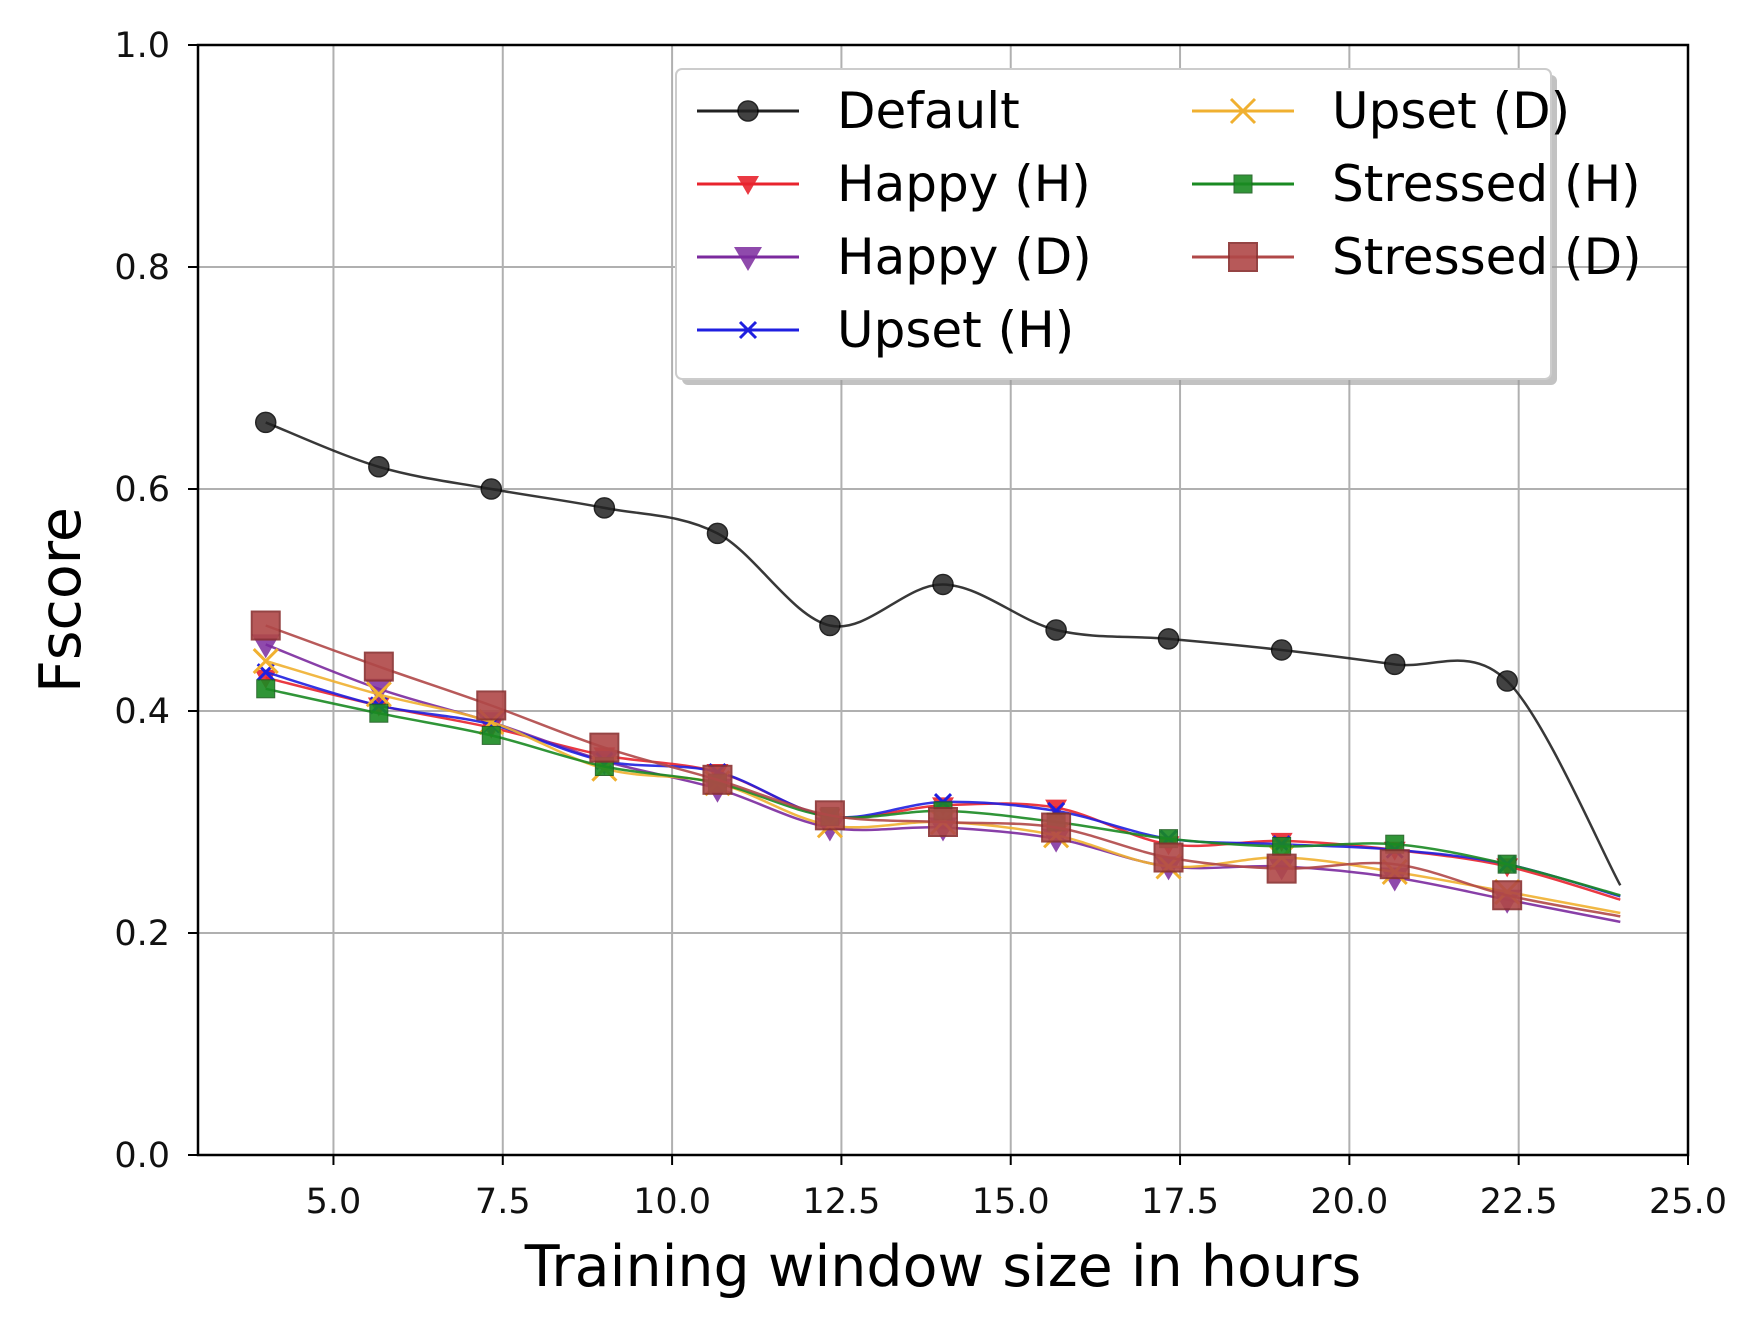 The width and height of the screenshot is (1763, 1327). I want to click on x-tick-label: 7.5, so click(503, 1202).